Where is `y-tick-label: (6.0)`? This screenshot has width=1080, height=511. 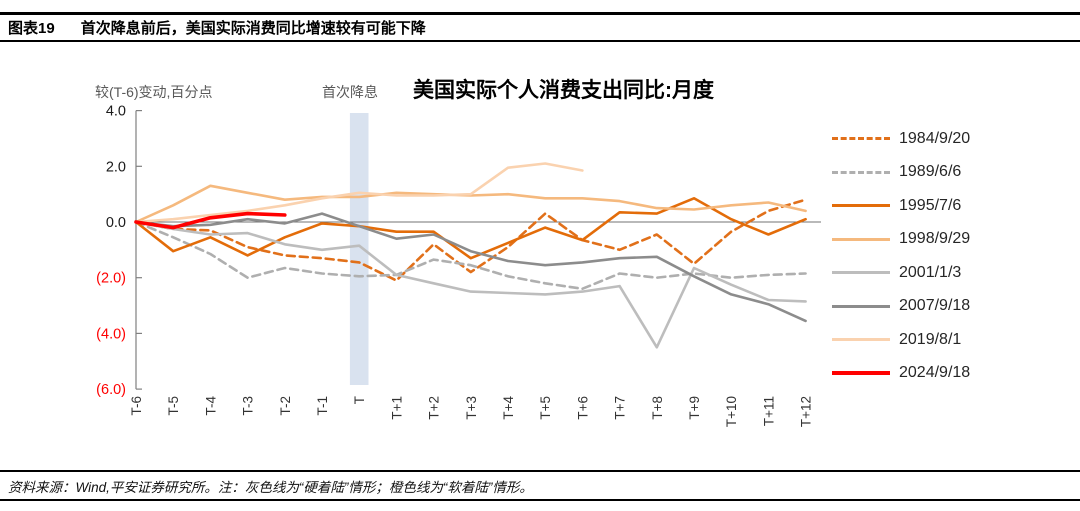
y-tick-label: (6.0) is located at coordinates (111, 390).